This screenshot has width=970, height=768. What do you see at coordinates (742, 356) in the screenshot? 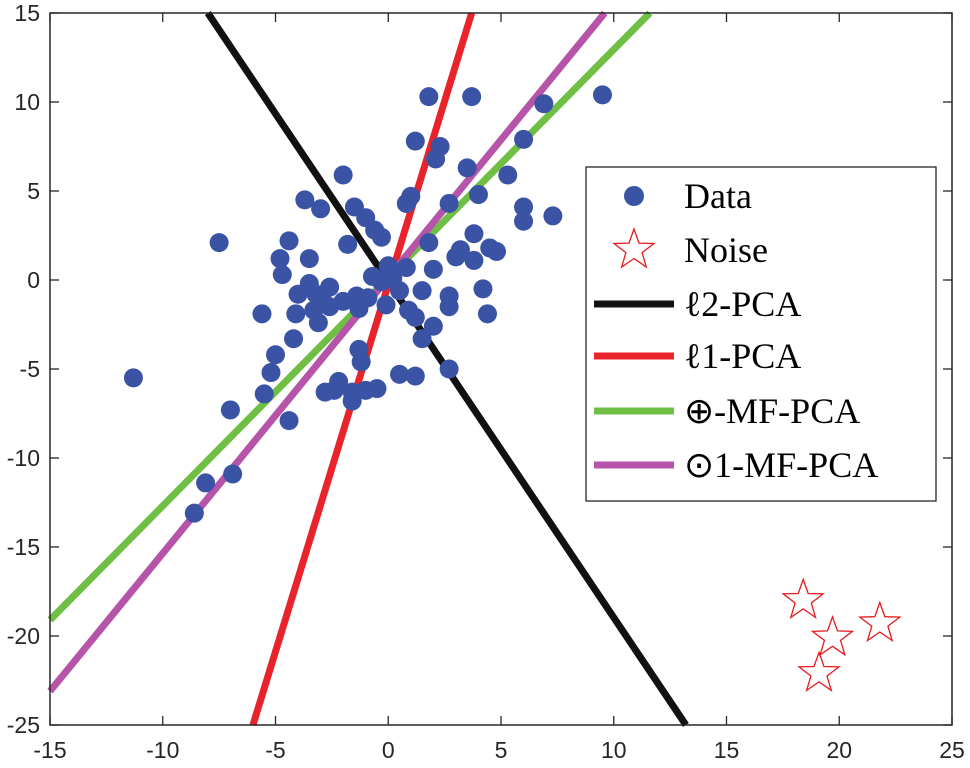
I see `legend-label: ℓ1-PCA` at bounding box center [742, 356].